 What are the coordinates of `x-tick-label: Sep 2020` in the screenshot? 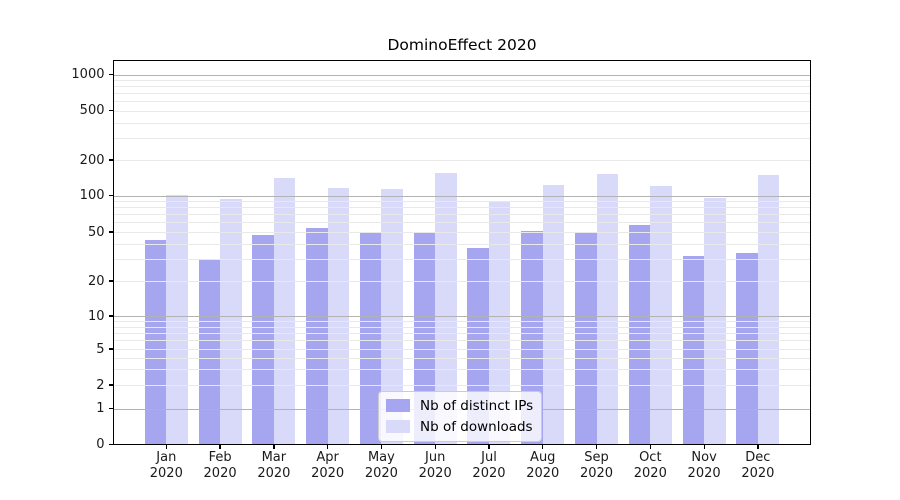 It's located at (596, 465).